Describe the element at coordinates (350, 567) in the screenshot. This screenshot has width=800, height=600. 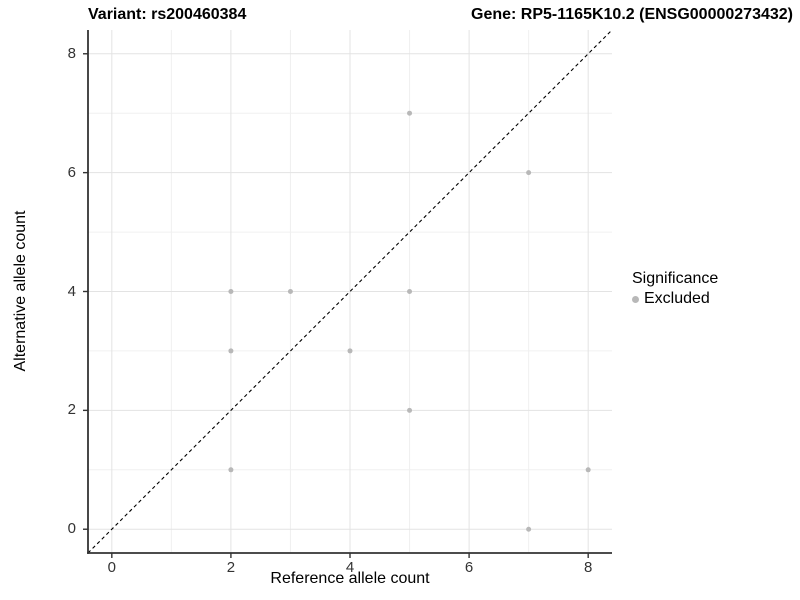
I see `x-tick-label: 4` at that location.